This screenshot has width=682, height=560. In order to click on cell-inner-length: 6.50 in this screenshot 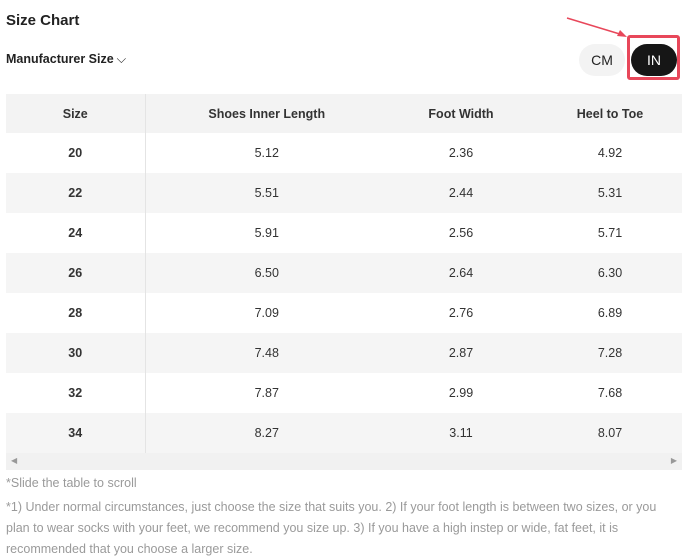, I will do `click(266, 273)`.